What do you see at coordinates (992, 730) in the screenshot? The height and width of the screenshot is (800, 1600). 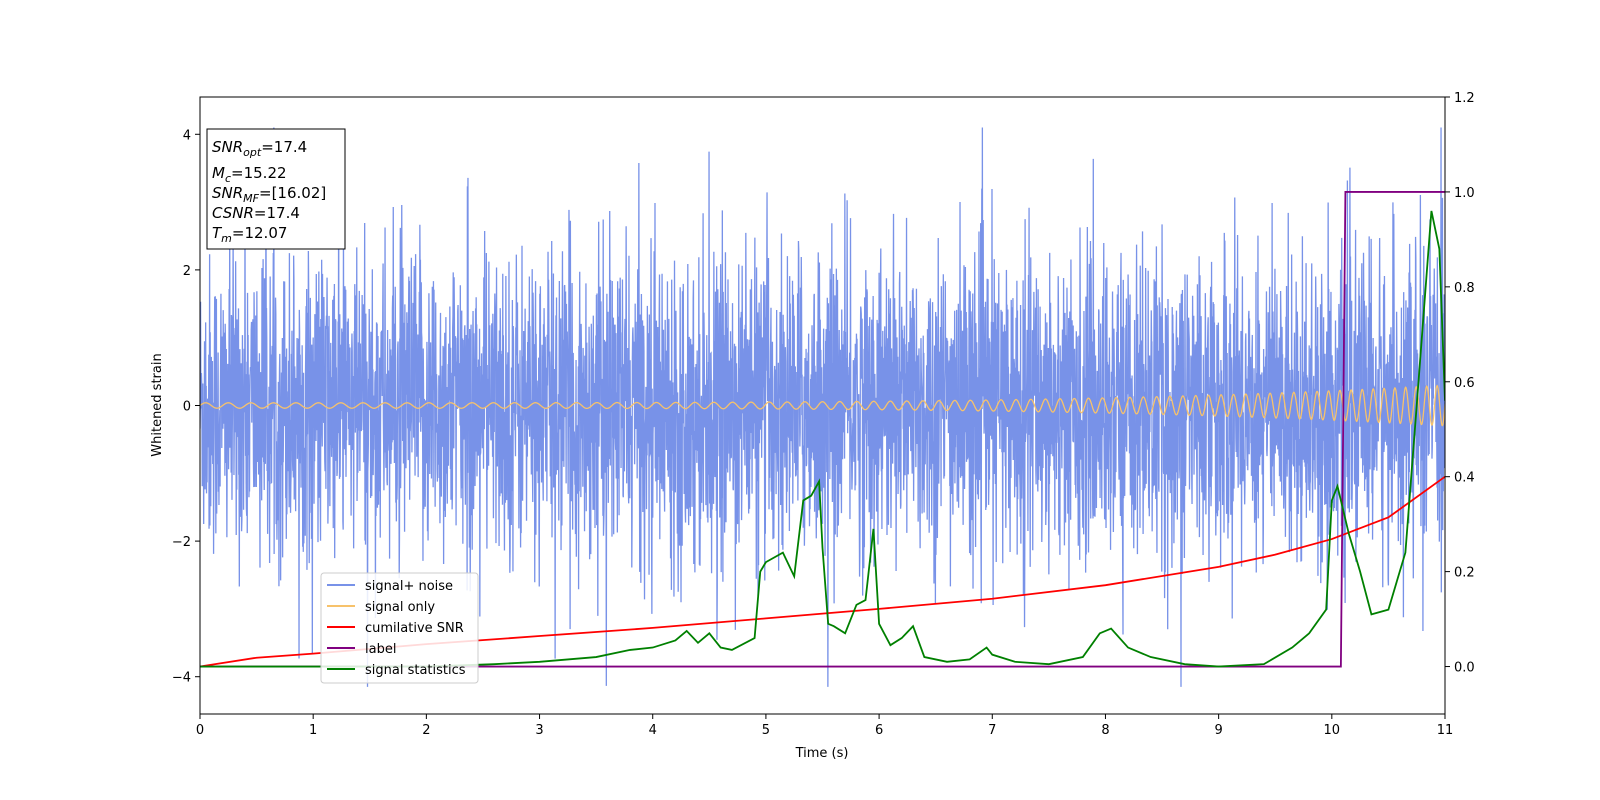 I see `x-tick-label: 7` at bounding box center [992, 730].